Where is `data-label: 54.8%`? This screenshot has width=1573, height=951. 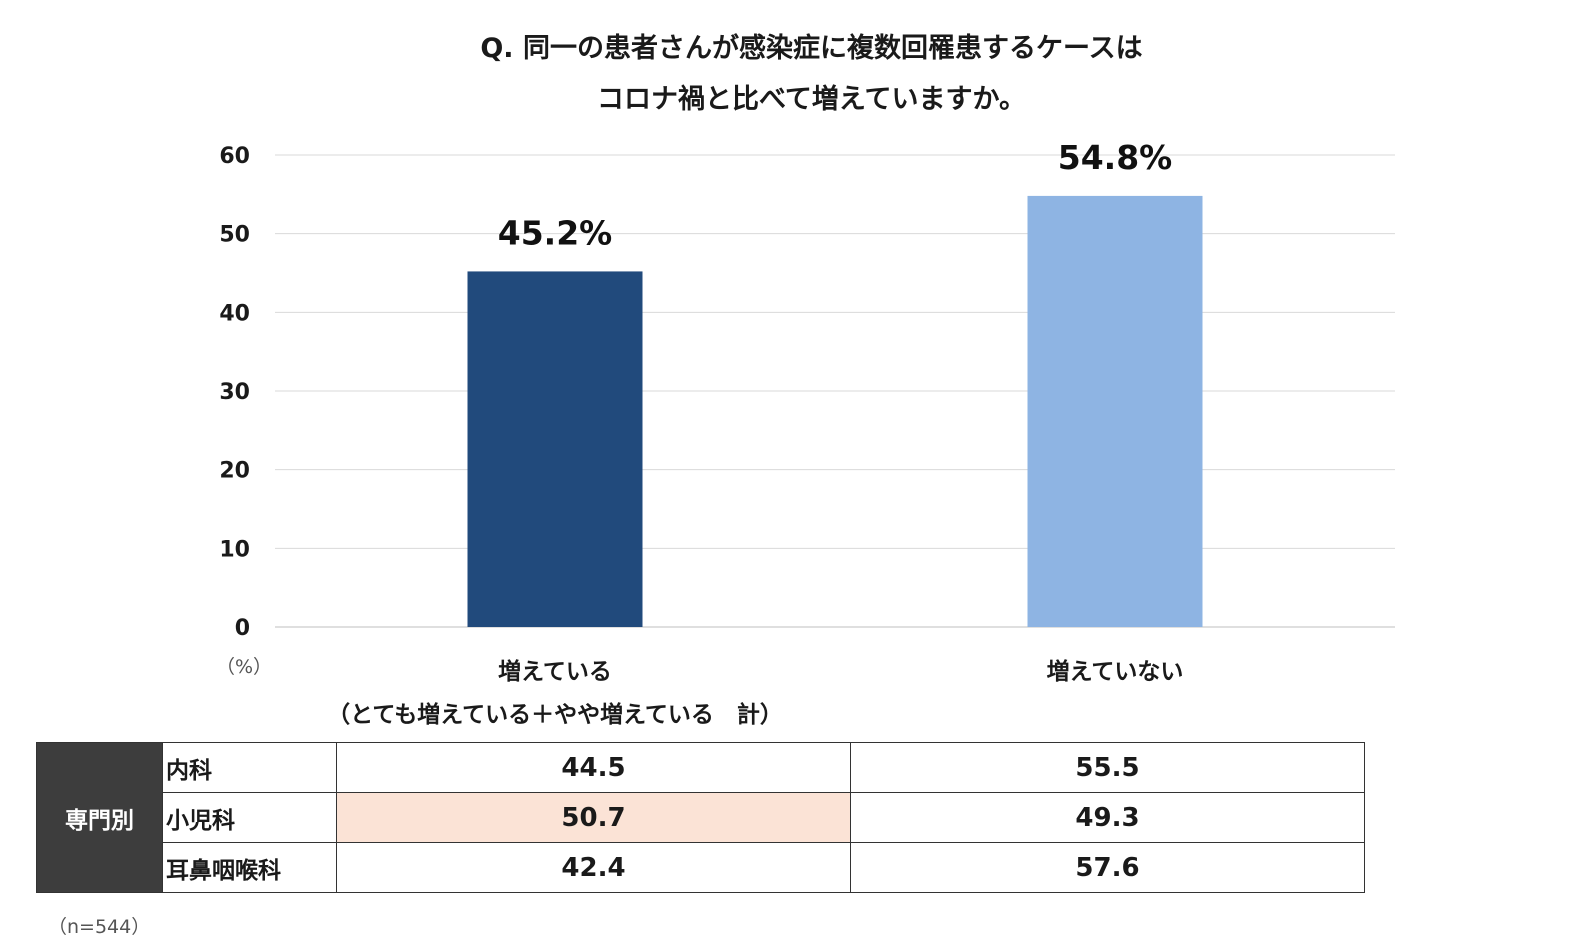
data-label: 54.8% is located at coordinates (1115, 157).